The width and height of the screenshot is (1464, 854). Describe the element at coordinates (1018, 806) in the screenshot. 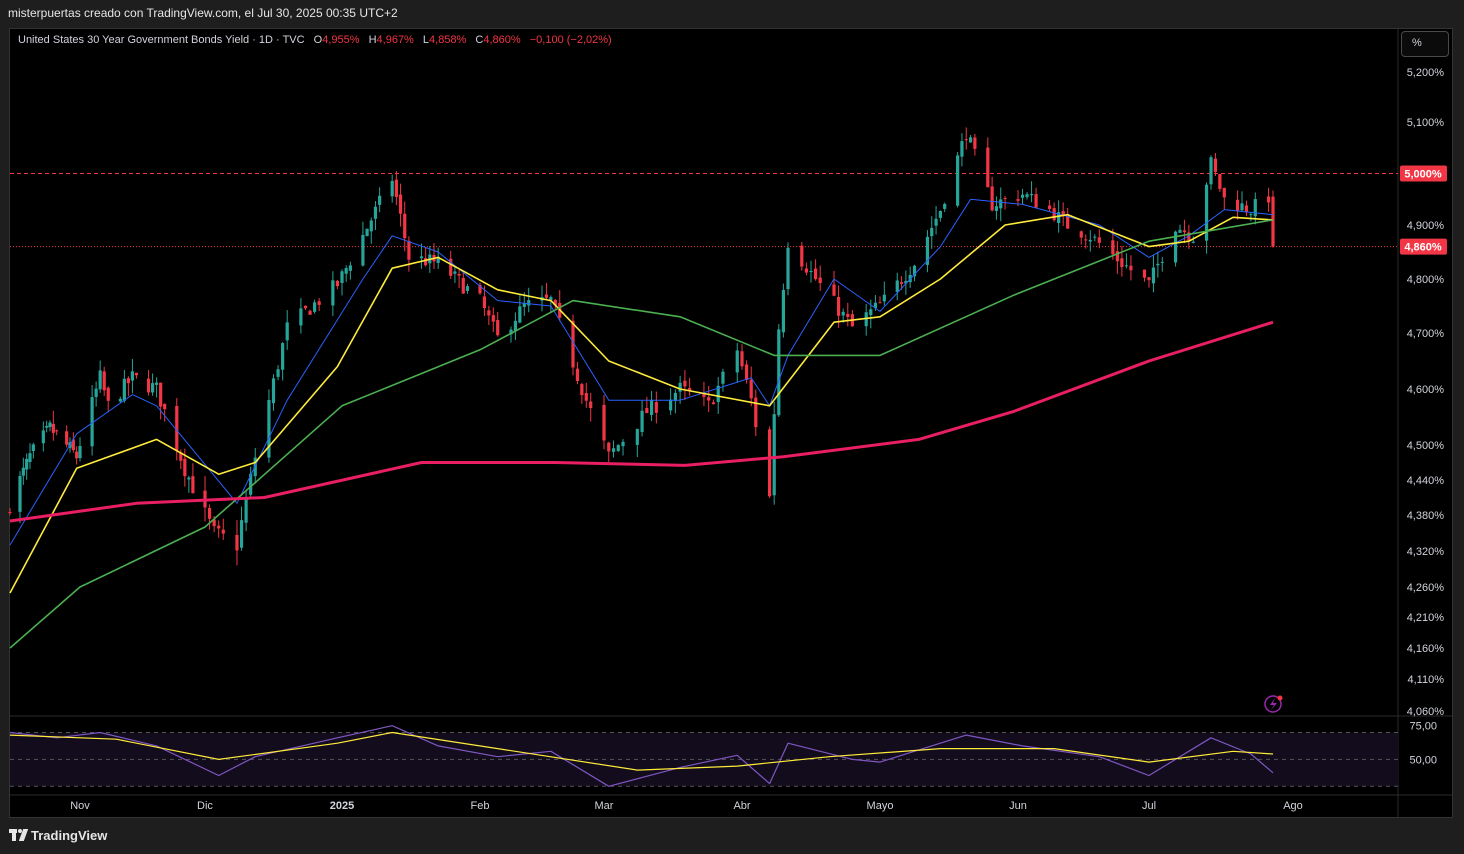

I see `time-tick-label: Jun` at that location.